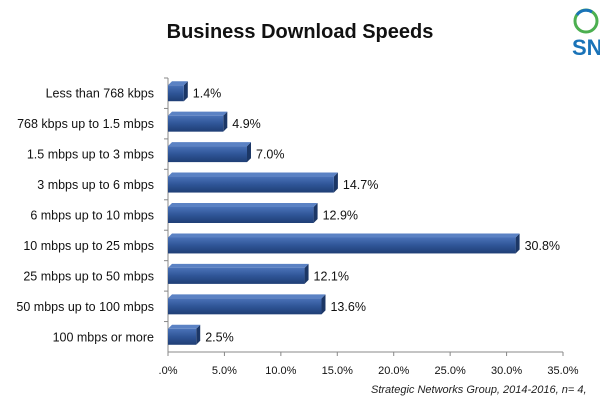 This screenshot has width=600, height=400. Describe the element at coordinates (85, 124) in the screenshot. I see `category-label: 768 kbps up to 1.5 mbps` at that location.